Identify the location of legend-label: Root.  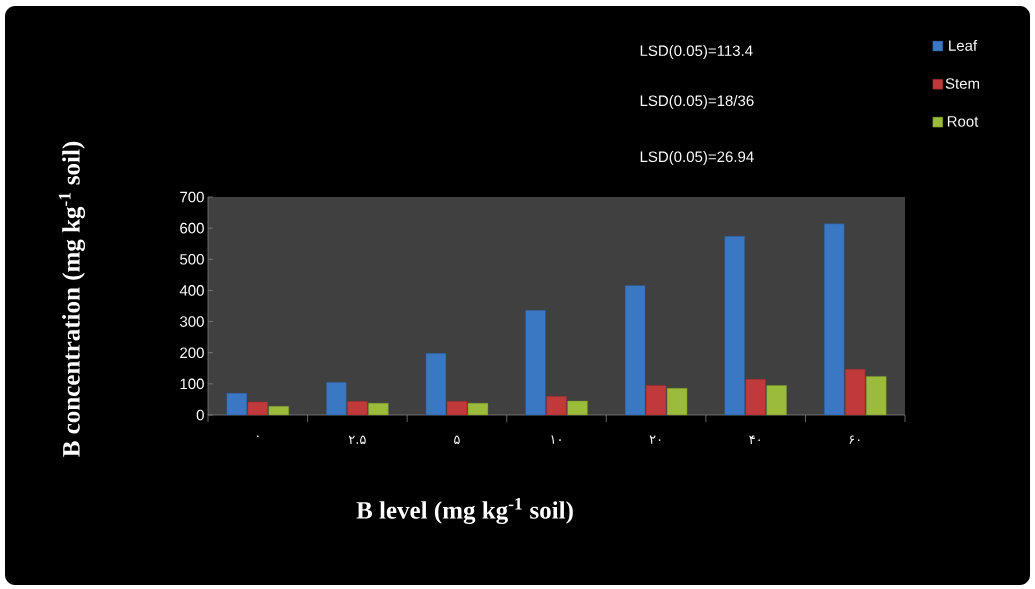
(963, 121).